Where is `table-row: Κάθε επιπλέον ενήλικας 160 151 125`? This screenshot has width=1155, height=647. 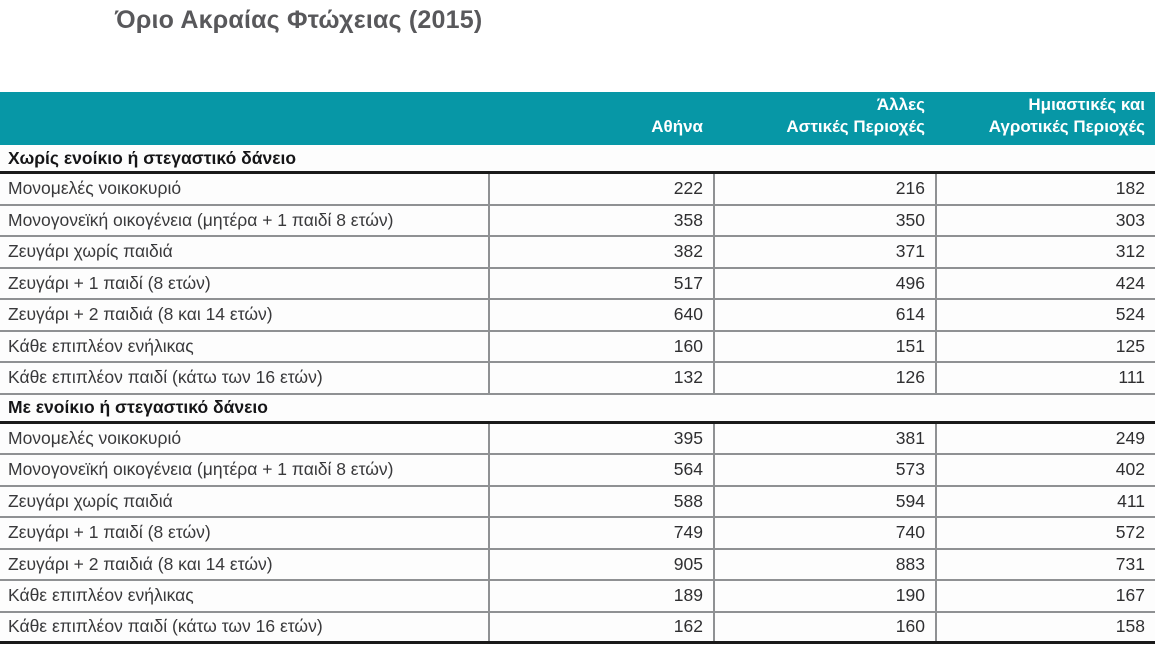 table-row: Κάθε επιπλέον ενήλικας 160 151 125 is located at coordinates (577, 347).